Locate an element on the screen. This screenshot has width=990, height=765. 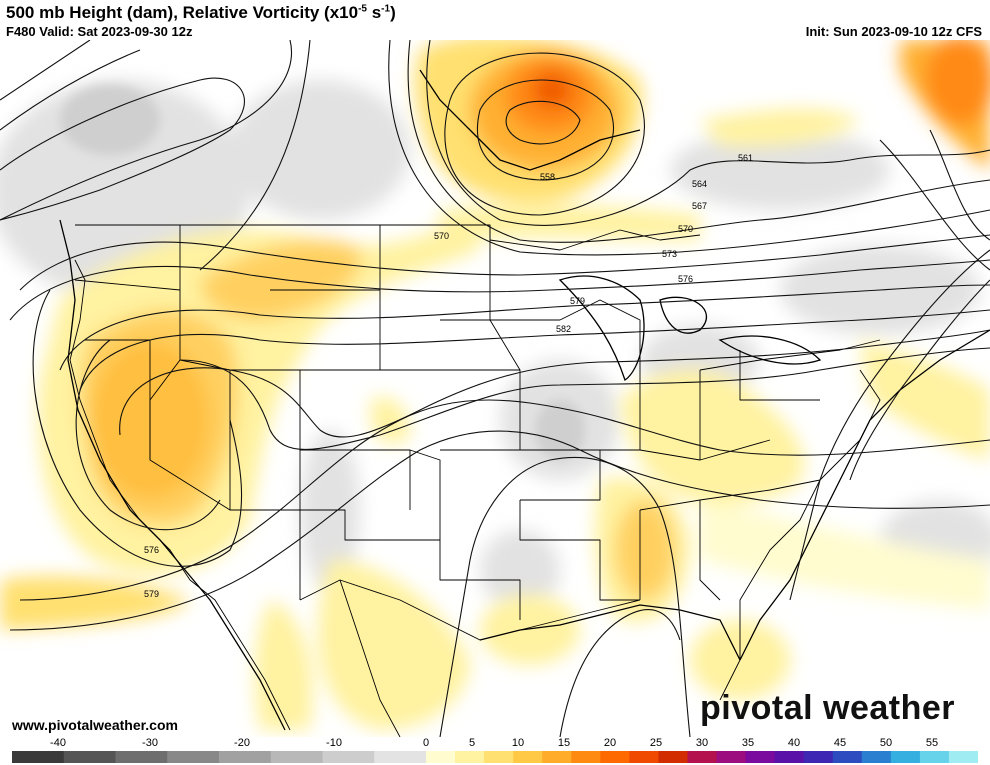
colorbar-tick-label: 0 is located at coordinates (426, 743).